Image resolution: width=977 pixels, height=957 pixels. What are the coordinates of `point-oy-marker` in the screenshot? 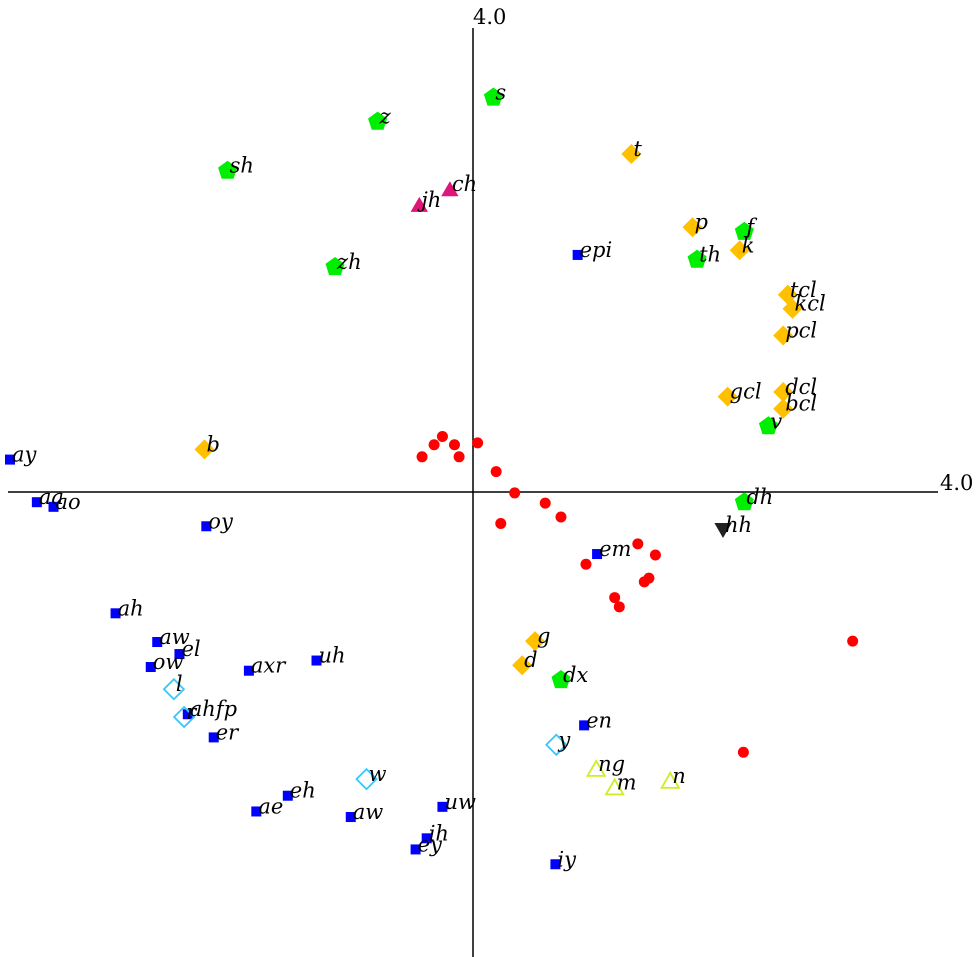 It's located at (206, 526).